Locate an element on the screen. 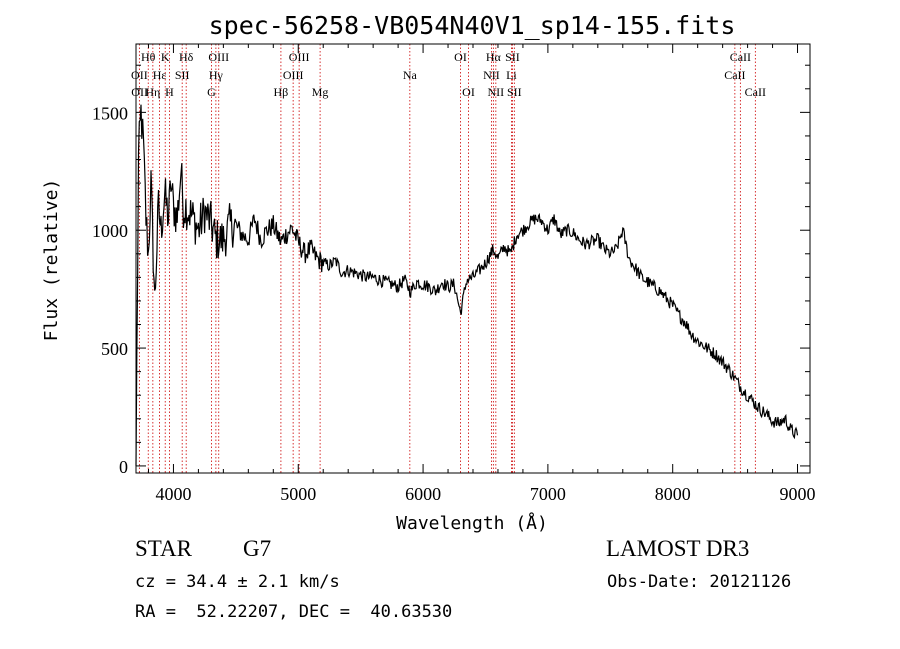  x-axis-label: Wavelength (Å) is located at coordinates (472, 523).